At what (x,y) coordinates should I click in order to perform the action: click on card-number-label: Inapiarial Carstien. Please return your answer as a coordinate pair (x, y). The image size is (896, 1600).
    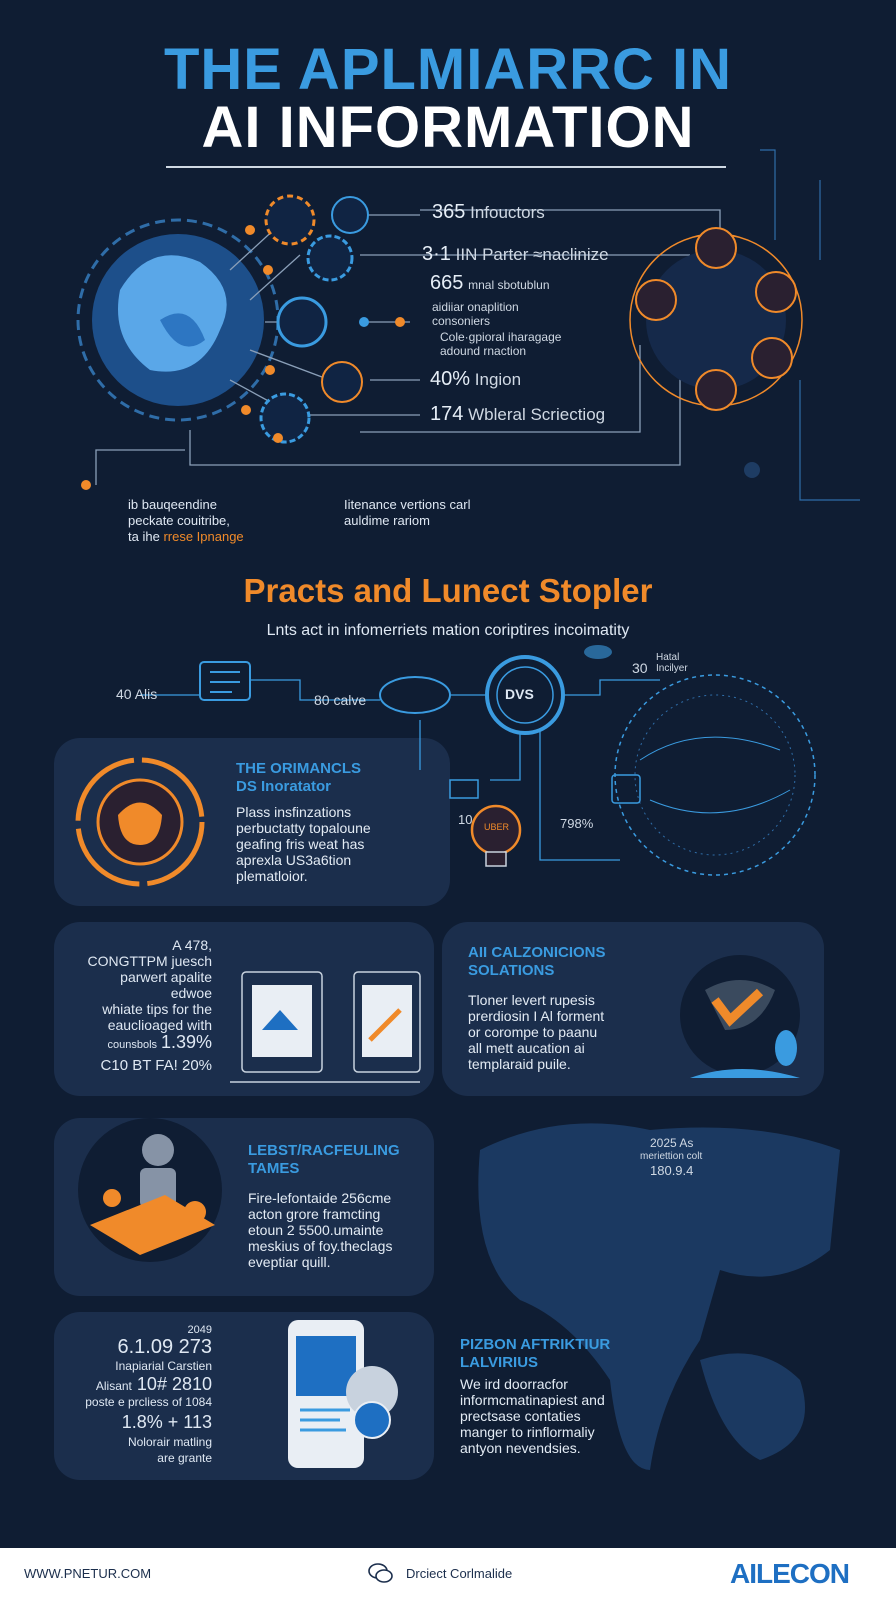
    Looking at the image, I should click on (163, 1366).